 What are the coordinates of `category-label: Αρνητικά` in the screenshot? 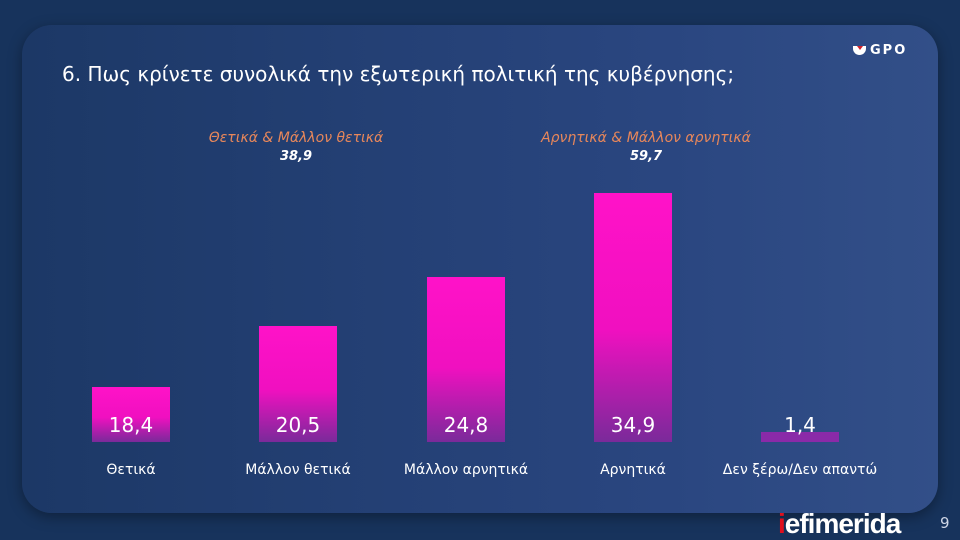 It's located at (633, 470).